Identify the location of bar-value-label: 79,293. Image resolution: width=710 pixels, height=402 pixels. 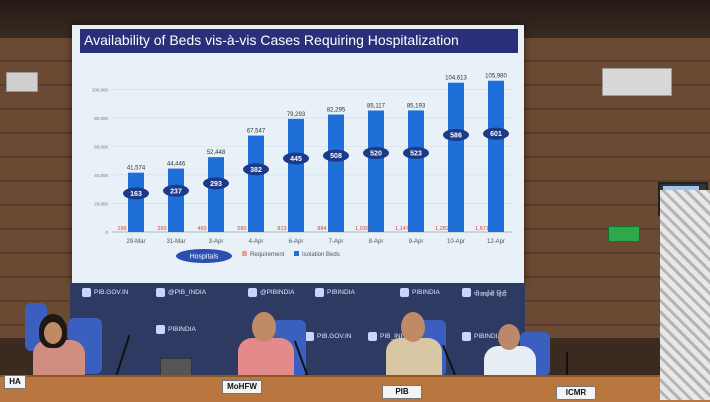
(296, 115).